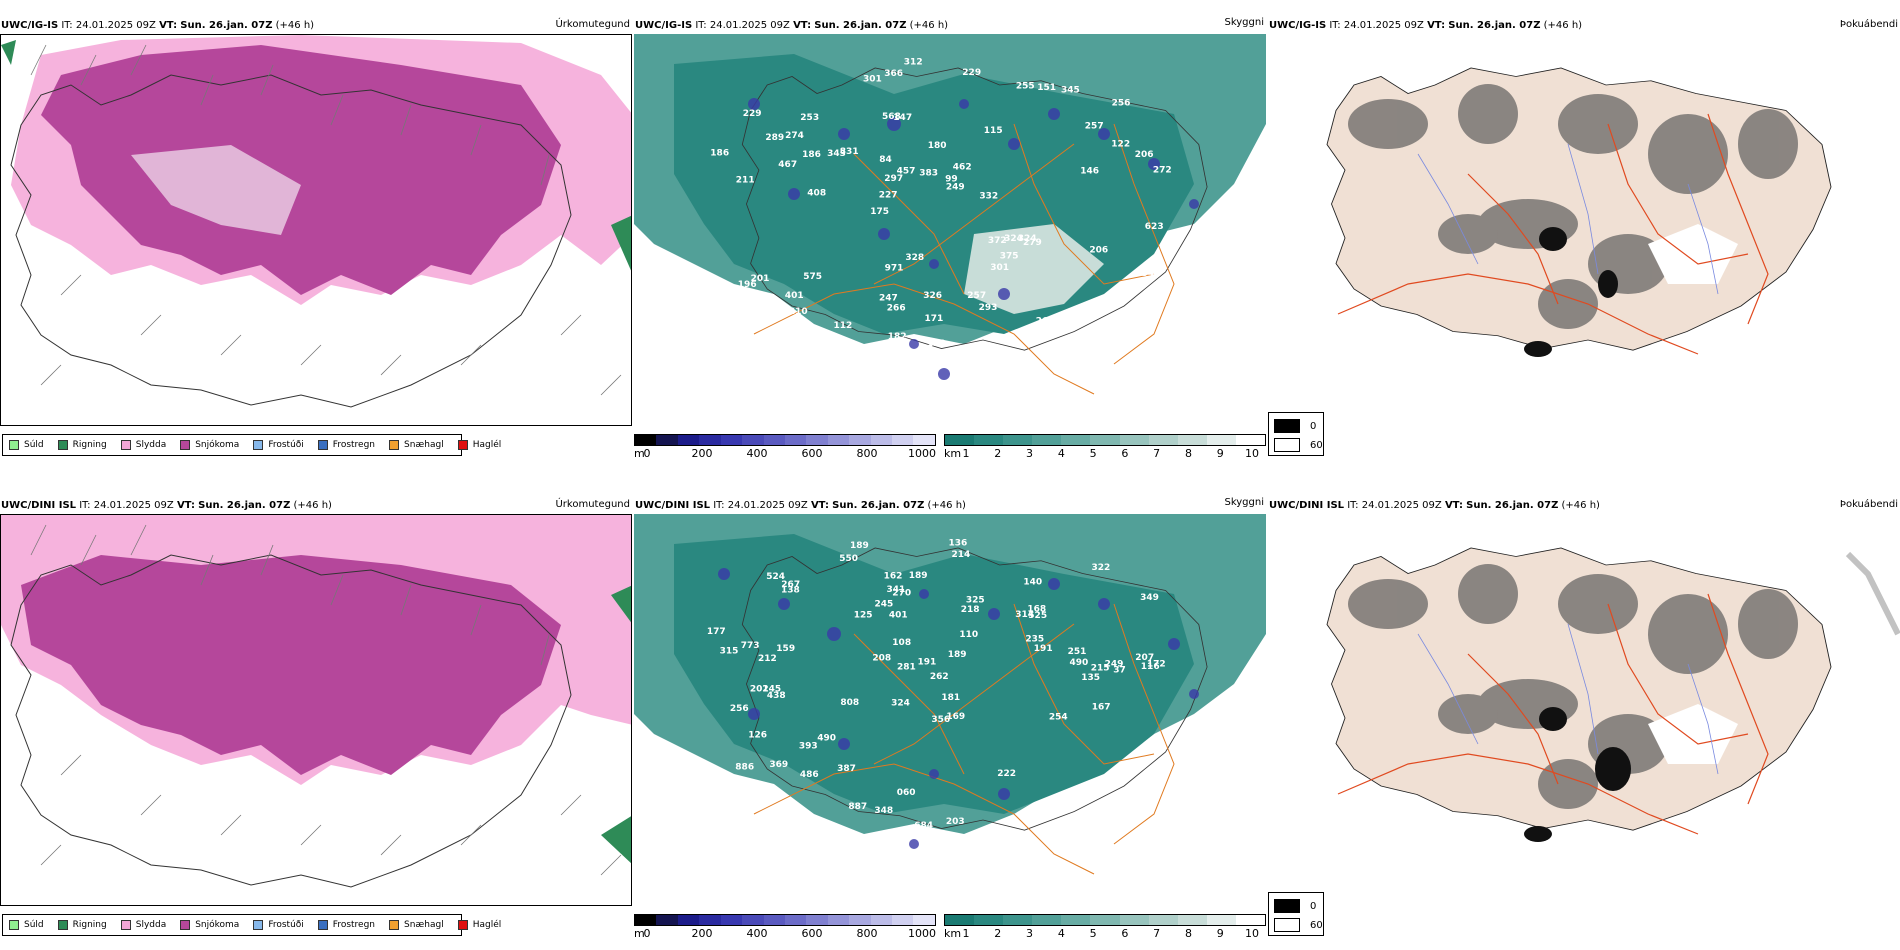 This screenshot has width=1900, height=950. What do you see at coordinates (809, 118) in the screenshot?
I see `ceiling-value-label: 253` at bounding box center [809, 118].